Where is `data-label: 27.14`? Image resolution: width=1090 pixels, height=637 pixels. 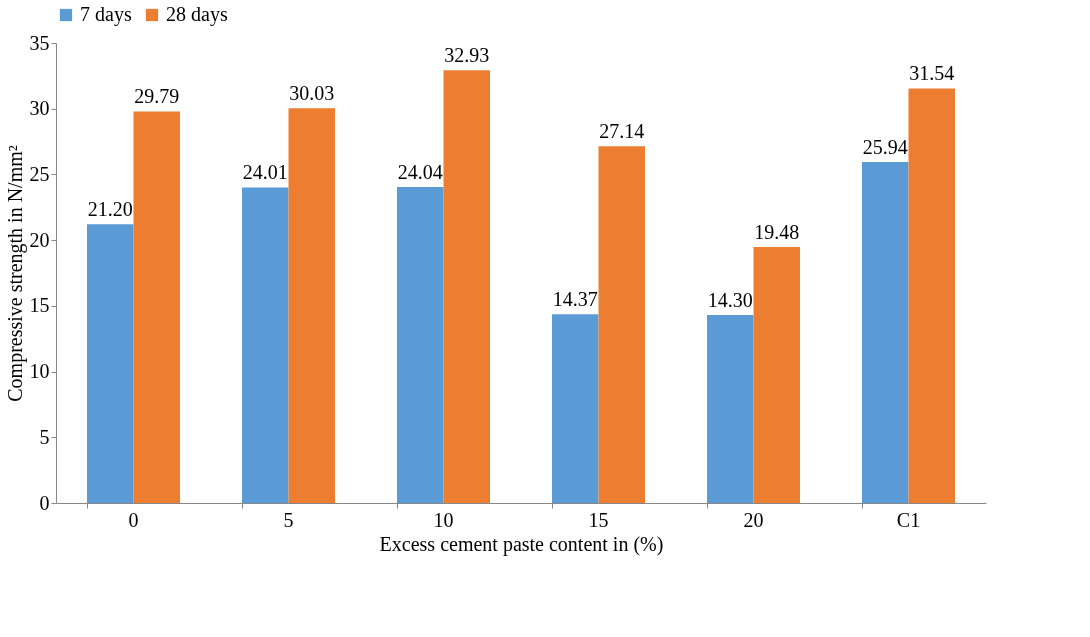
data-label: 27.14 is located at coordinates (622, 131).